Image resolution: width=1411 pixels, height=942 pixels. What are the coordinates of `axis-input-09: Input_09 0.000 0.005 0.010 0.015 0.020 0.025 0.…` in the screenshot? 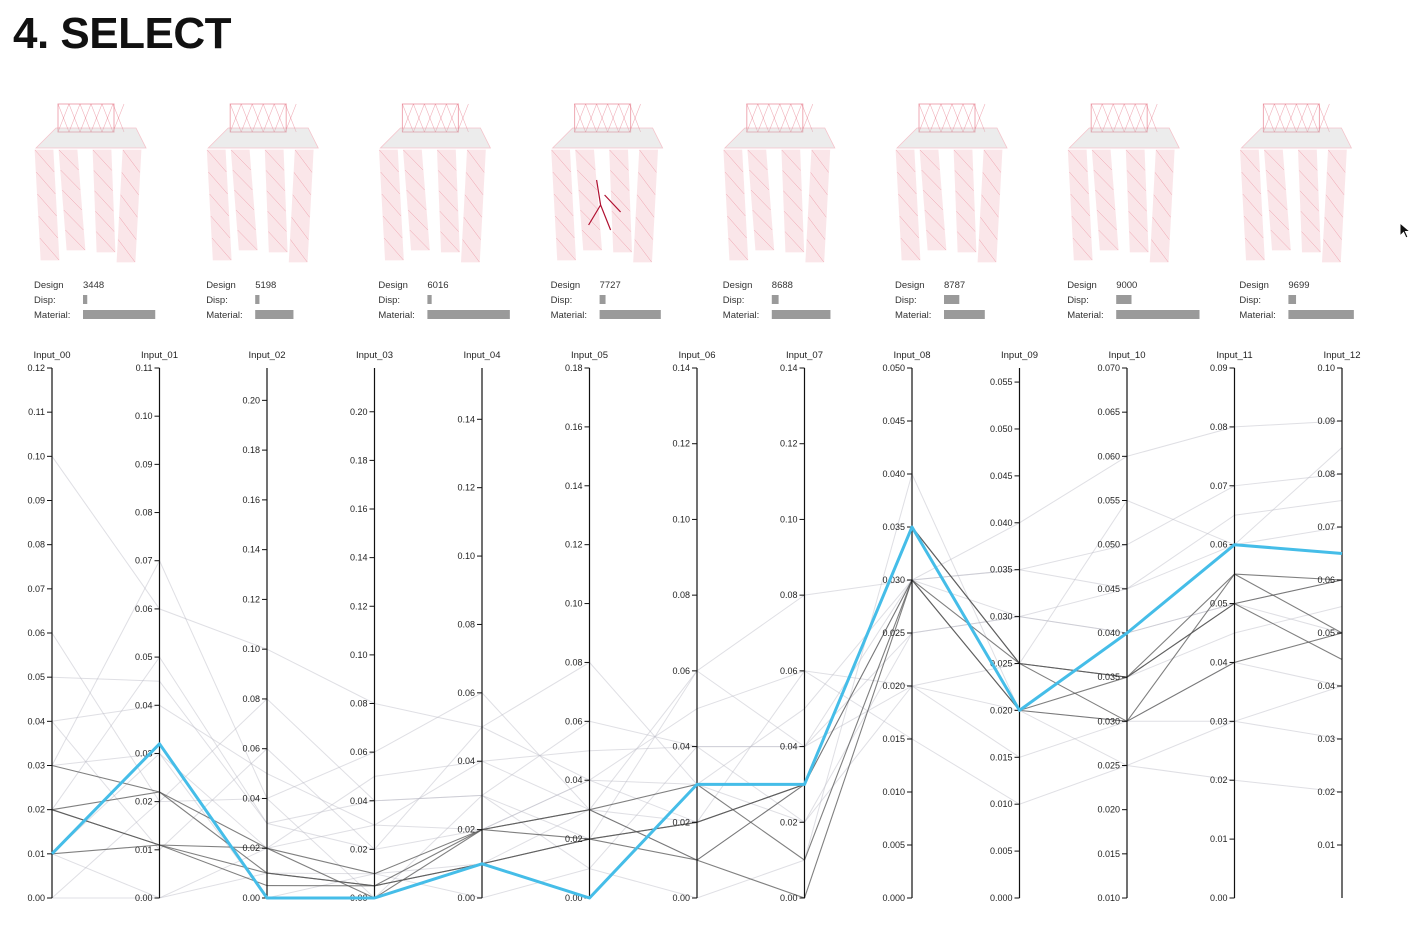 It's located at (1014, 626).